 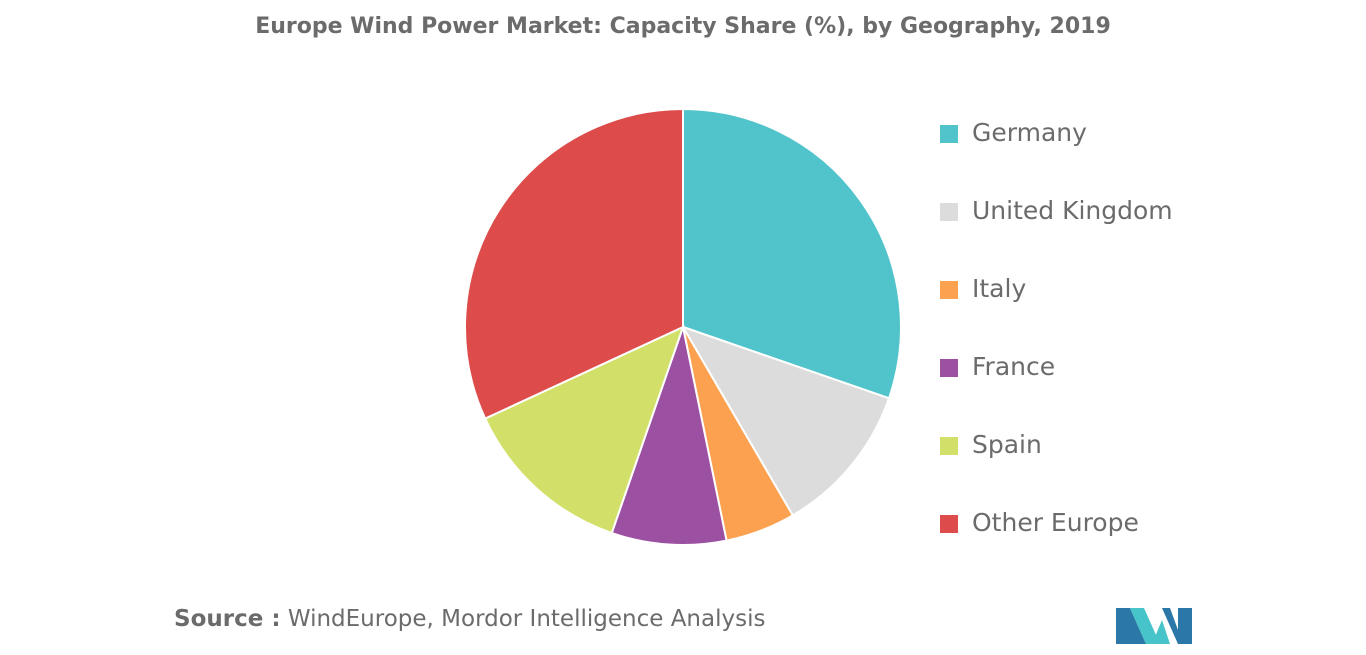 What do you see at coordinates (227, 619) in the screenshot?
I see `source-label: Source :` at bounding box center [227, 619].